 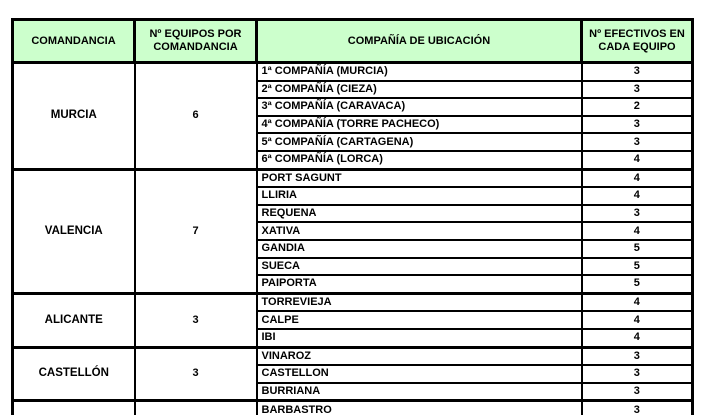 I want to click on comandancia-cell: CASTELLÓN, so click(x=73, y=373).